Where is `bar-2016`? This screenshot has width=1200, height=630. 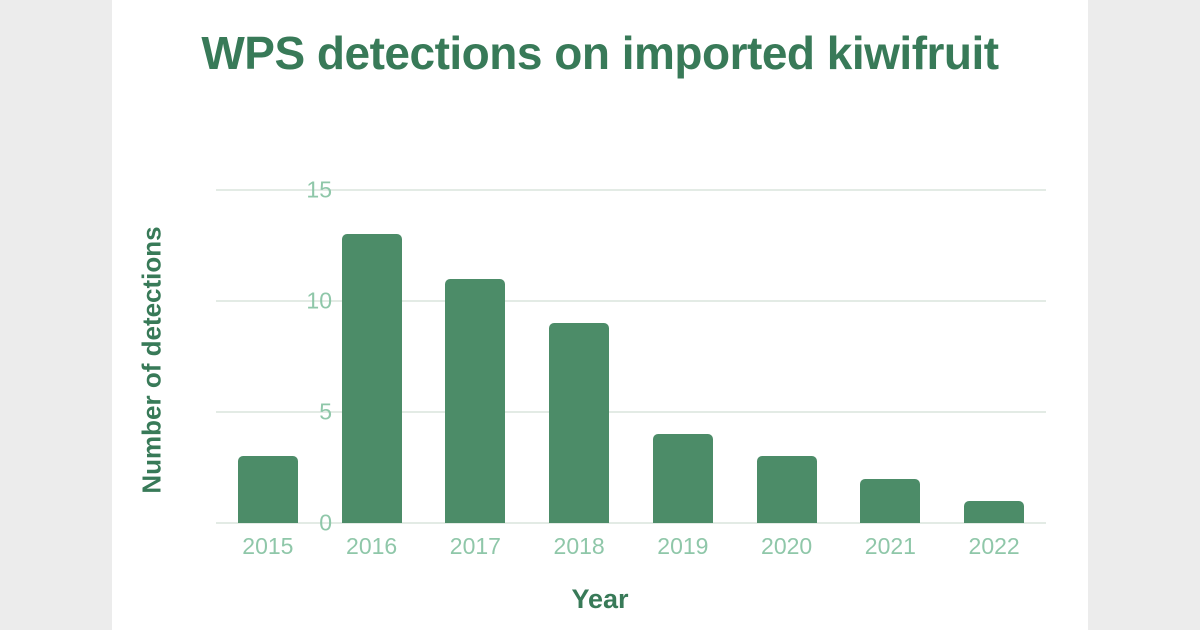 bar-2016 is located at coordinates (371, 378).